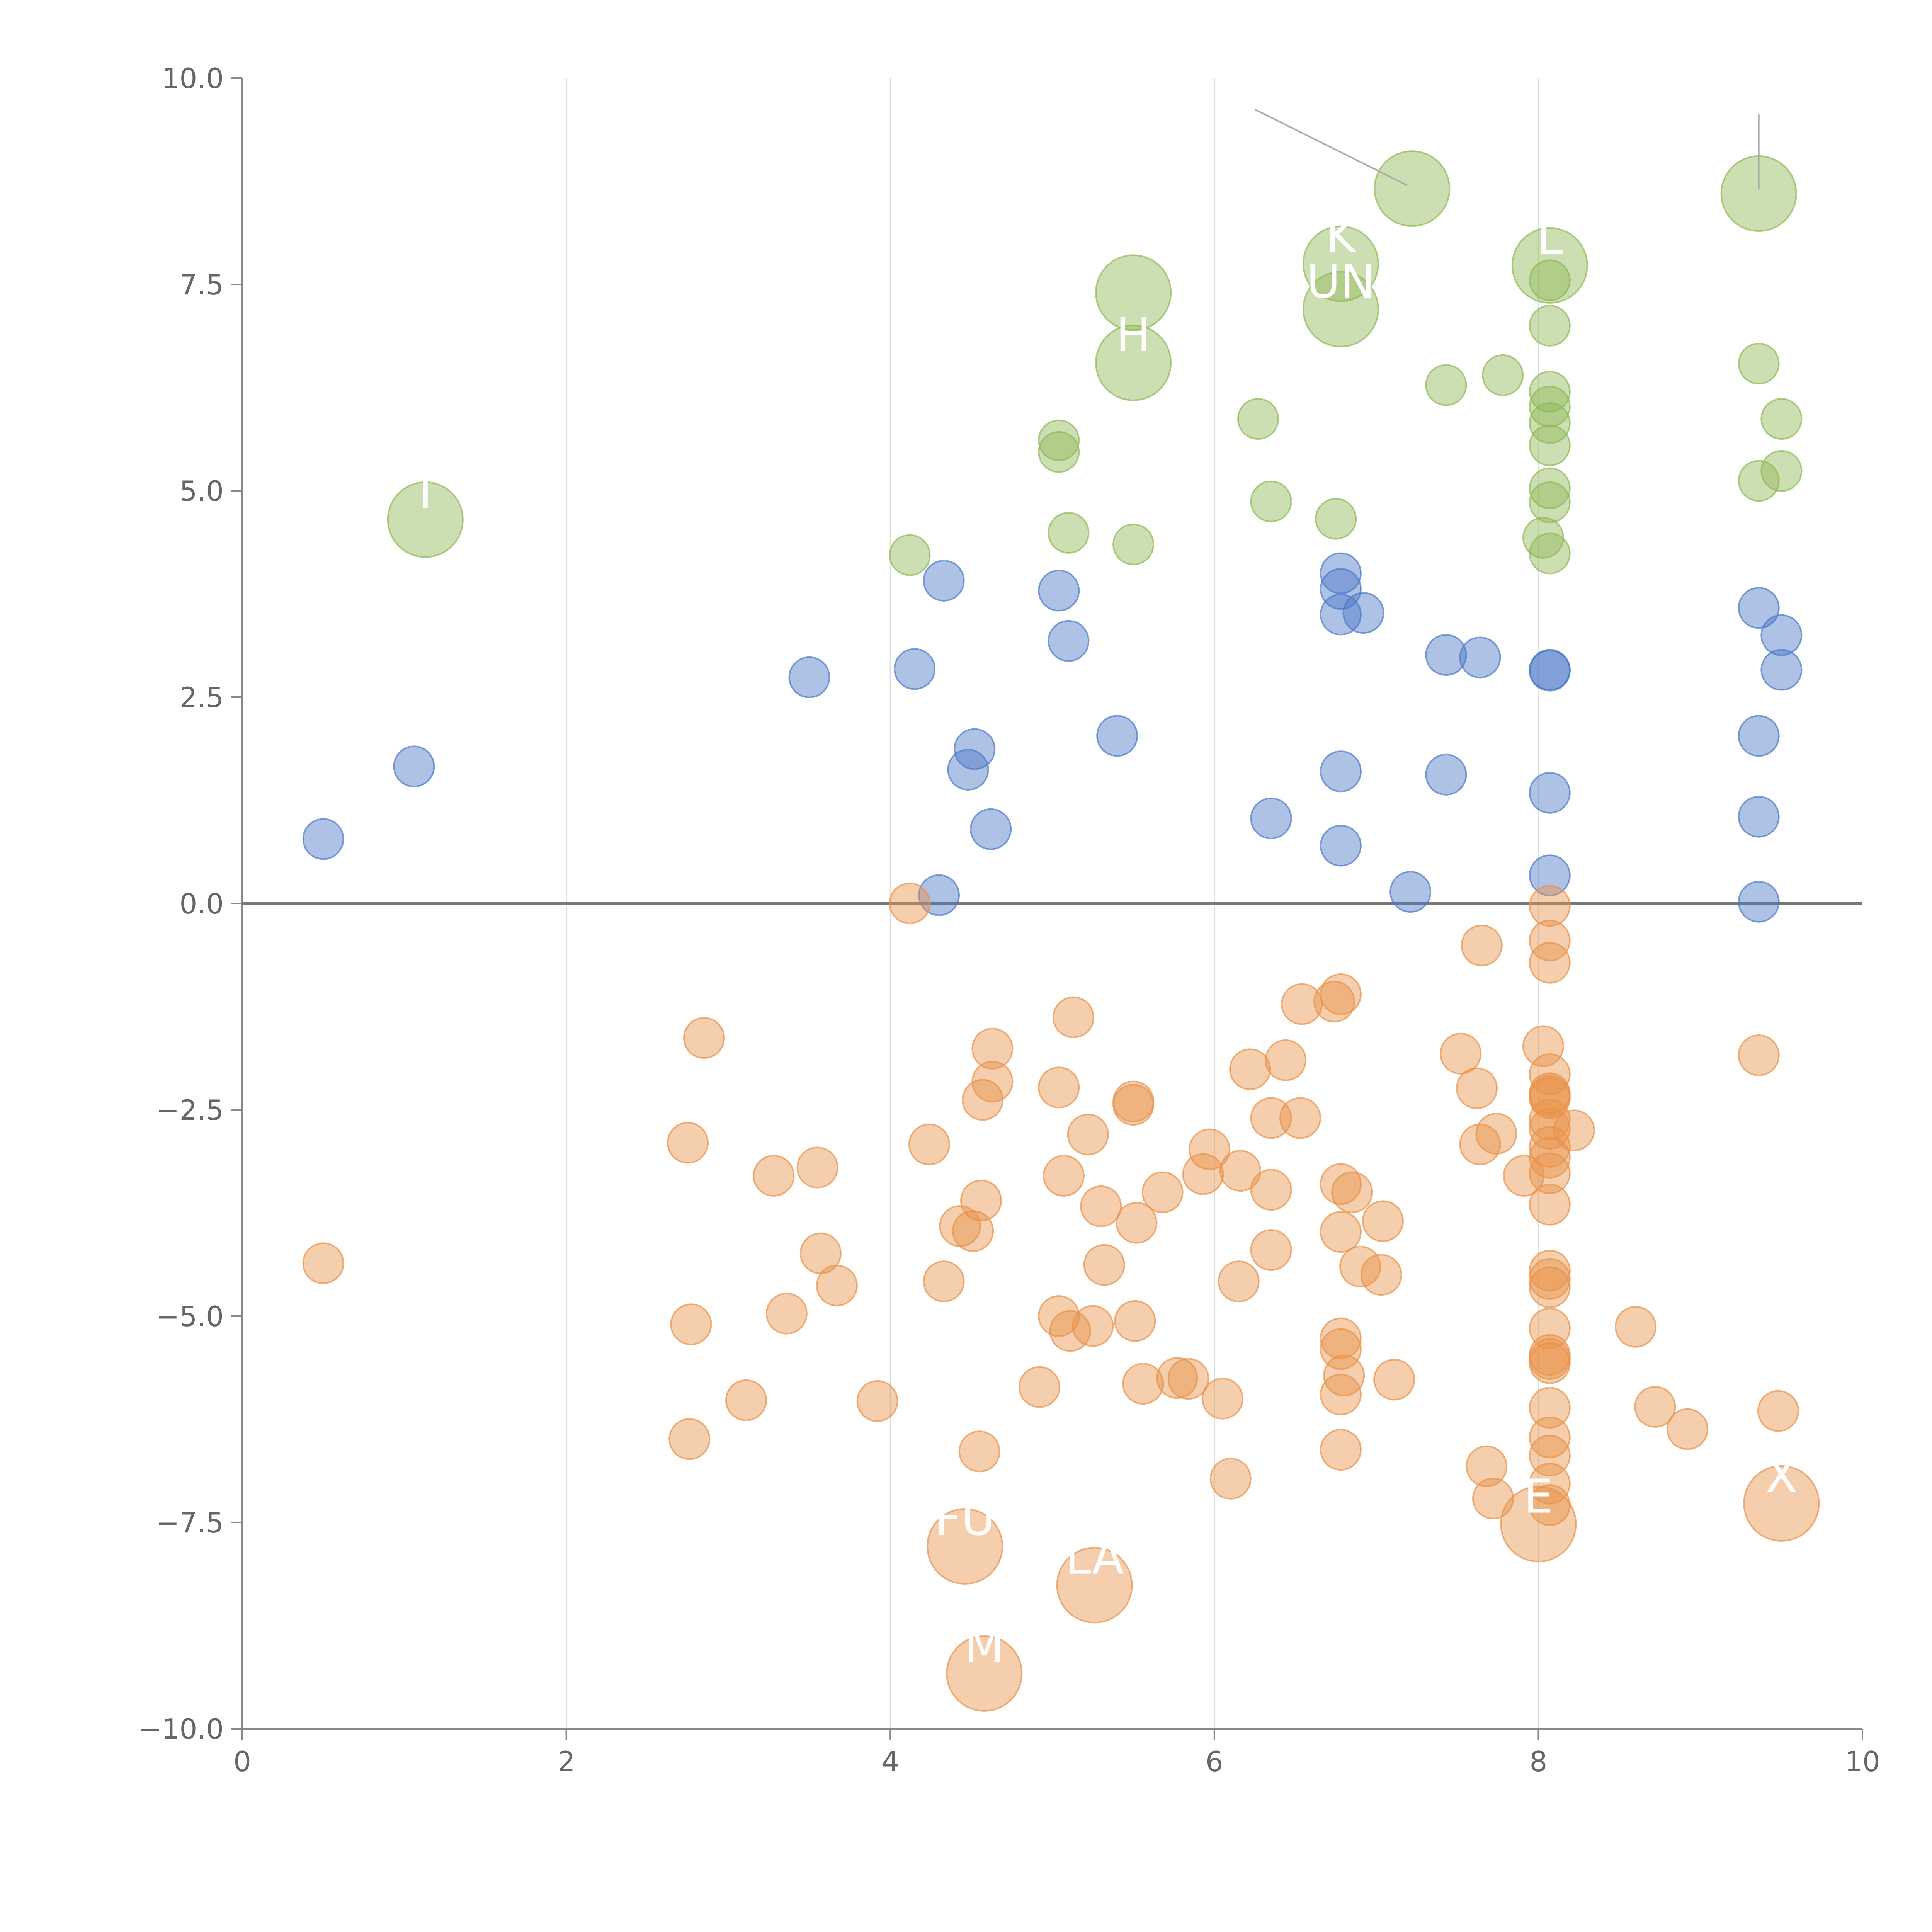 Image resolution: width=1932 pixels, height=1932 pixels. I want to click on y-tick-label: −10.0, so click(181, 1729).